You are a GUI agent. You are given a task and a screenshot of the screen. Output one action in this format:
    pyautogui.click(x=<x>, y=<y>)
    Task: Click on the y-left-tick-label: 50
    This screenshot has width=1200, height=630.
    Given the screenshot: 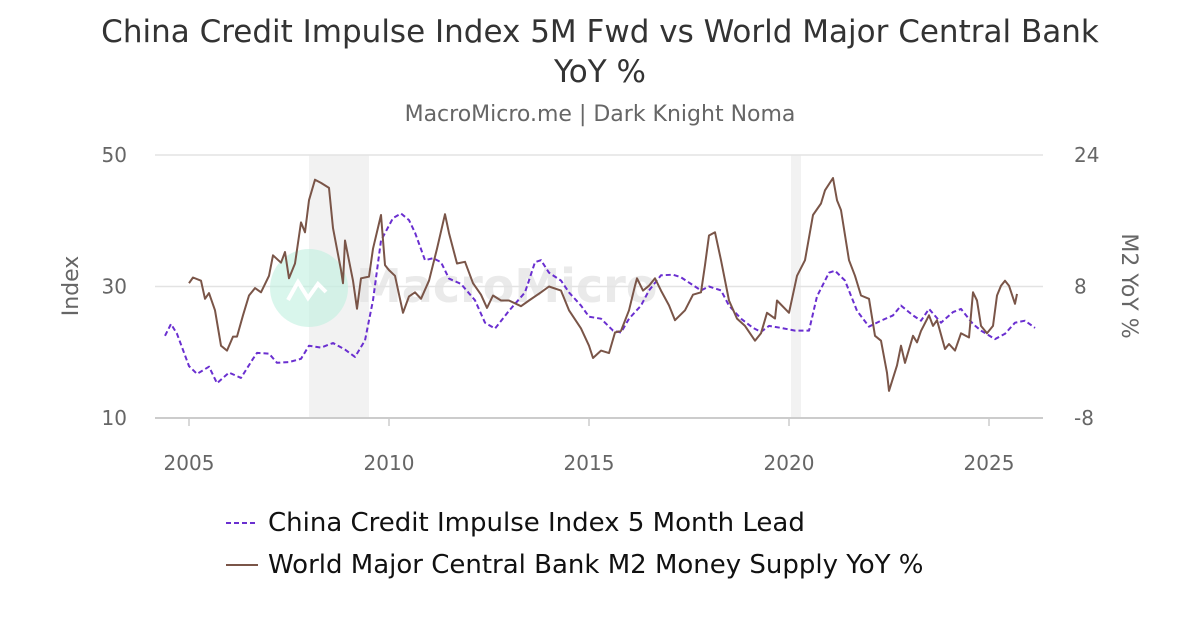 What is the action you would take?
    pyautogui.click(x=114, y=155)
    